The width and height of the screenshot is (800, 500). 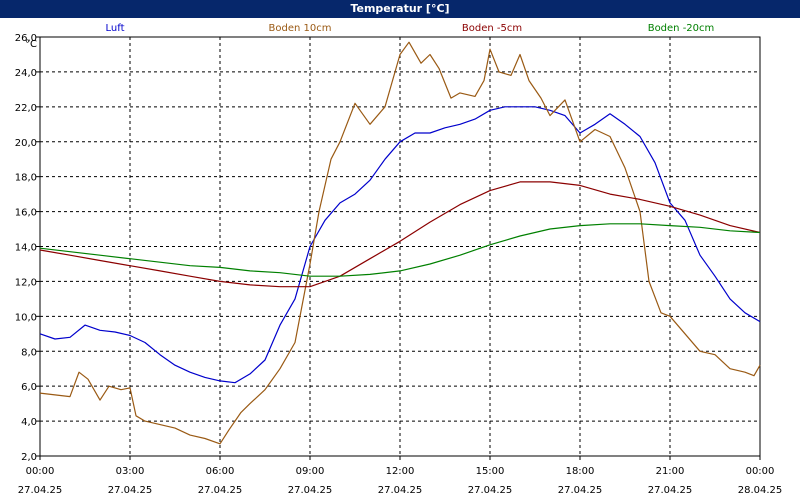 What do you see at coordinates (681, 28) in the screenshot?
I see `legend-entry: Boden -20cm` at bounding box center [681, 28].